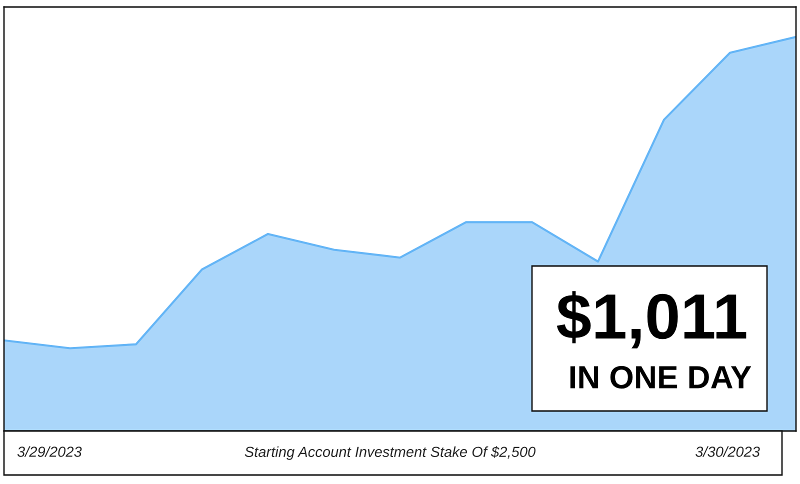  Describe the element at coordinates (661, 377) in the screenshot. I see `annotation: IN ONE DAY` at that location.